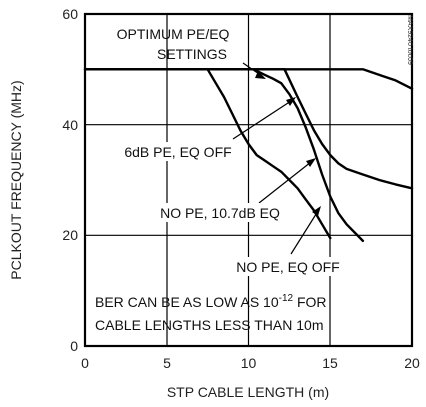 This screenshot has height=407, width=426. I want to click on arrowhead-off, so click(316, 211).